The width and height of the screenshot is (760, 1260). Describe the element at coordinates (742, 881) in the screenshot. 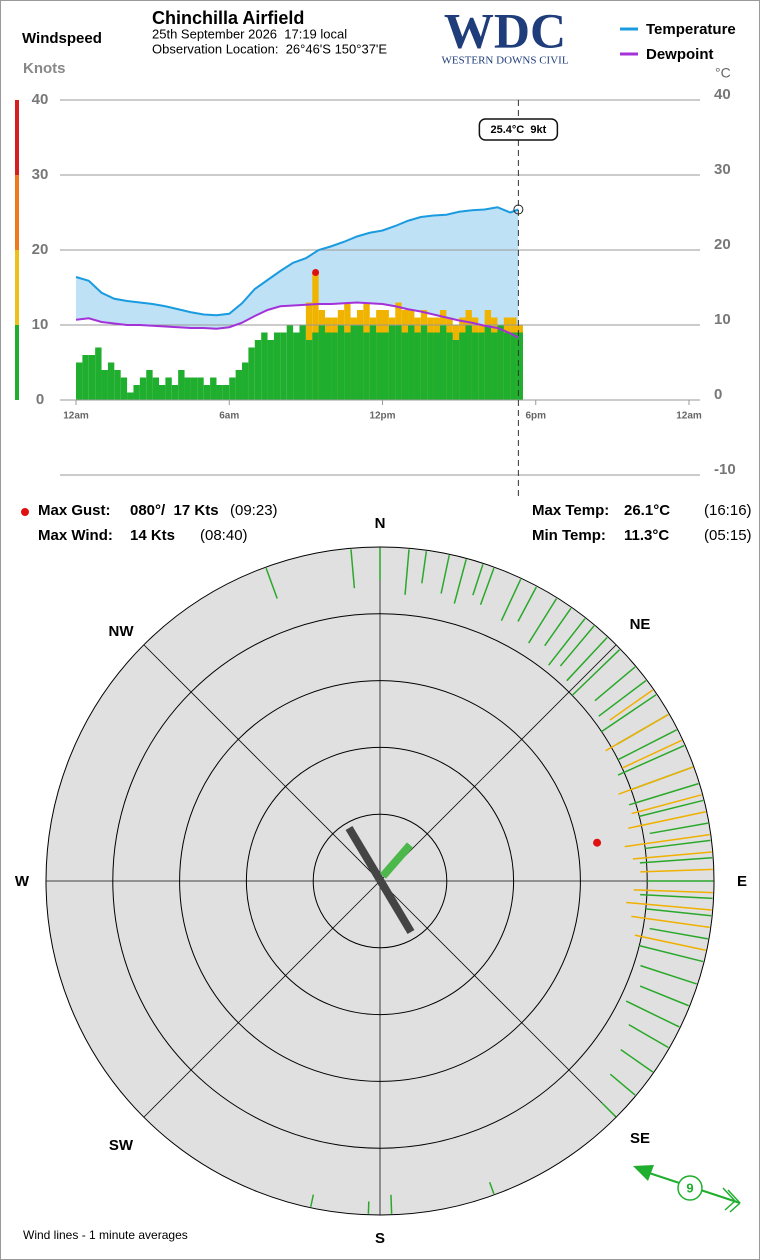

I see `compass-label: E` at that location.